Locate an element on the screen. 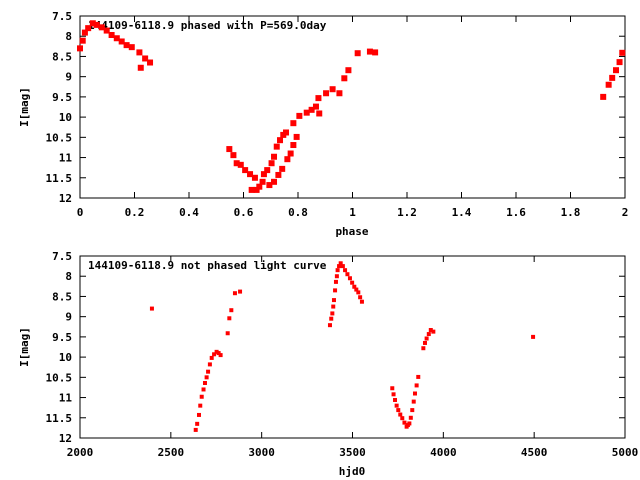 This screenshot has height=480, width=640. xlabel-unphased: hjd0 is located at coordinates (352, 471).